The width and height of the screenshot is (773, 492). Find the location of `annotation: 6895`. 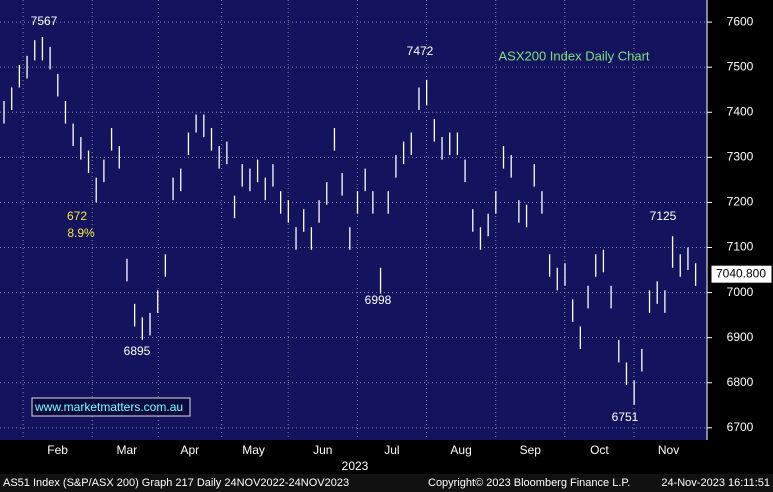

annotation: 6895 is located at coordinates (137, 351).